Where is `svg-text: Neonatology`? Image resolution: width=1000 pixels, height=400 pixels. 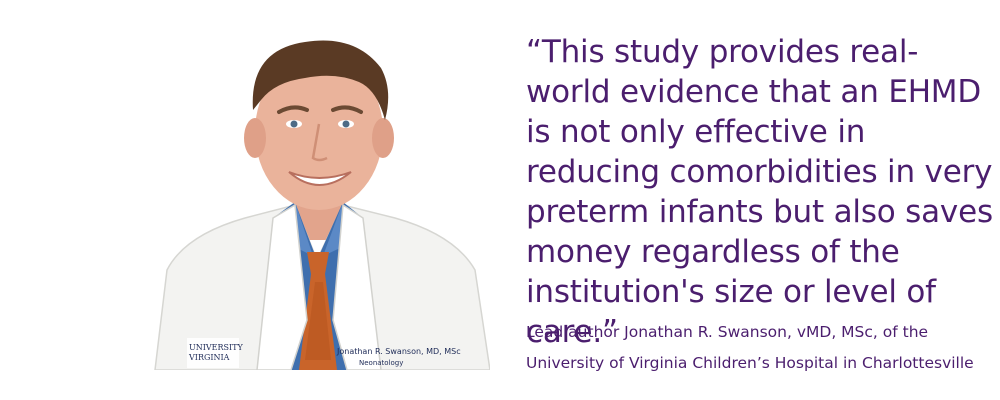 svg-text: Neonatology is located at coordinates (381, 363).